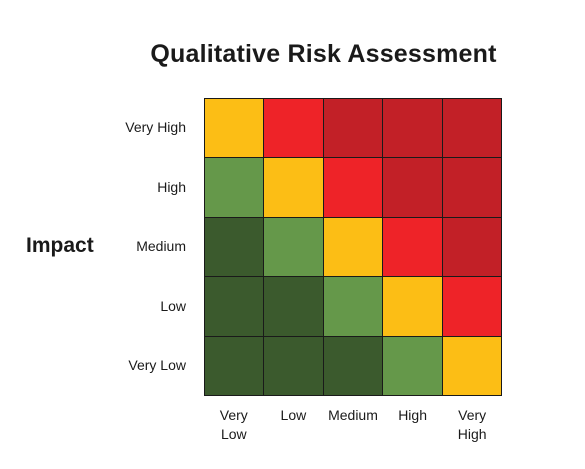 The image size is (585, 469). Describe the element at coordinates (353, 426) in the screenshot. I see `x-tick-labels: Very Low Low Medium High Very High` at that location.